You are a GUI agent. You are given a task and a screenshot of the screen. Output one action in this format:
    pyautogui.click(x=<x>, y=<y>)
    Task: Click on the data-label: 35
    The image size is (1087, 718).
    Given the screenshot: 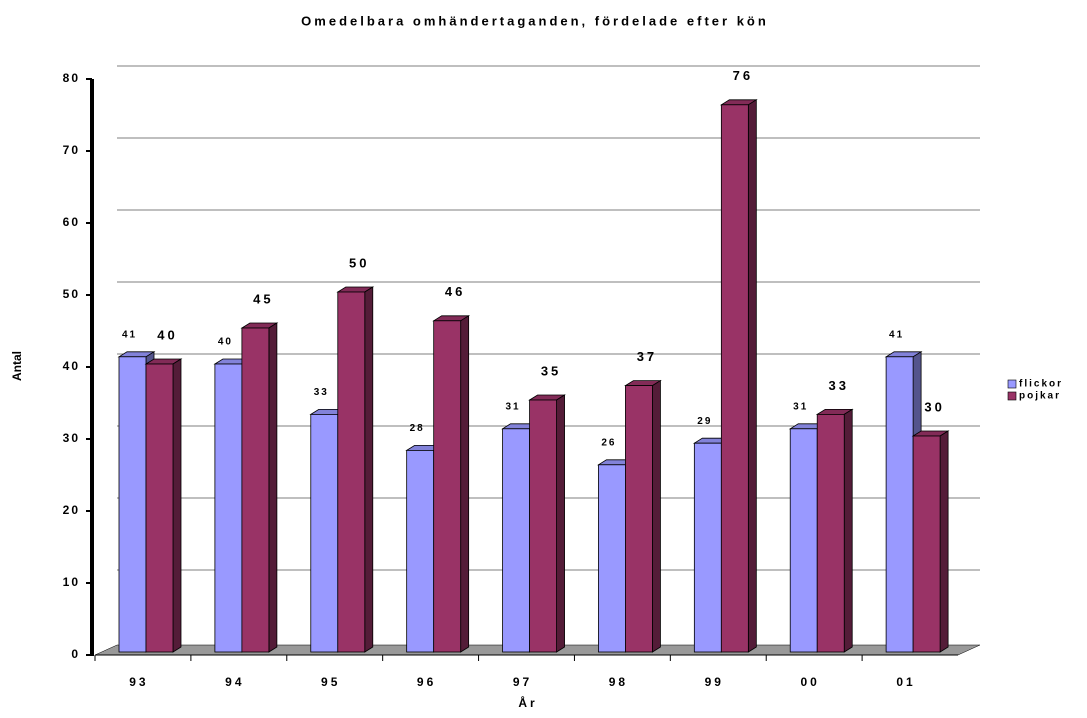 What is the action you would take?
    pyautogui.click(x=551, y=370)
    